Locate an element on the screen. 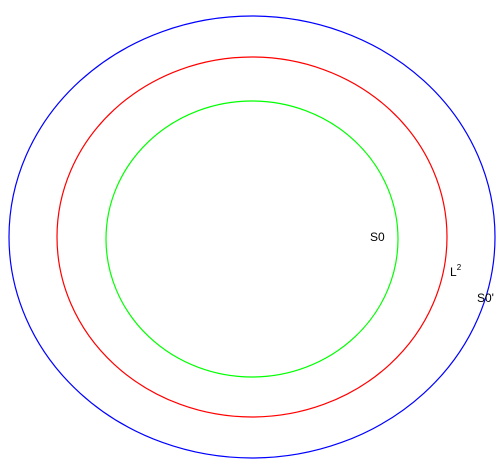 The height and width of the screenshot is (472, 499). label-l2-base: L is located at coordinates (453, 272).